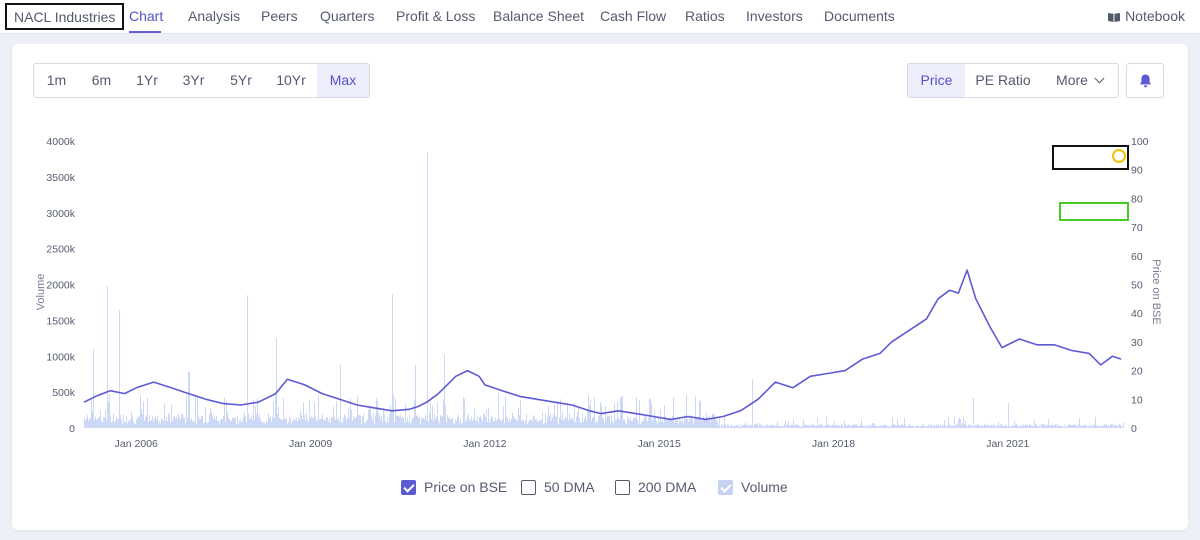 This screenshot has height=540, width=1200. What do you see at coordinates (655, 487) in the screenshot?
I see `legend-200-dma: 200 DMA` at bounding box center [655, 487].